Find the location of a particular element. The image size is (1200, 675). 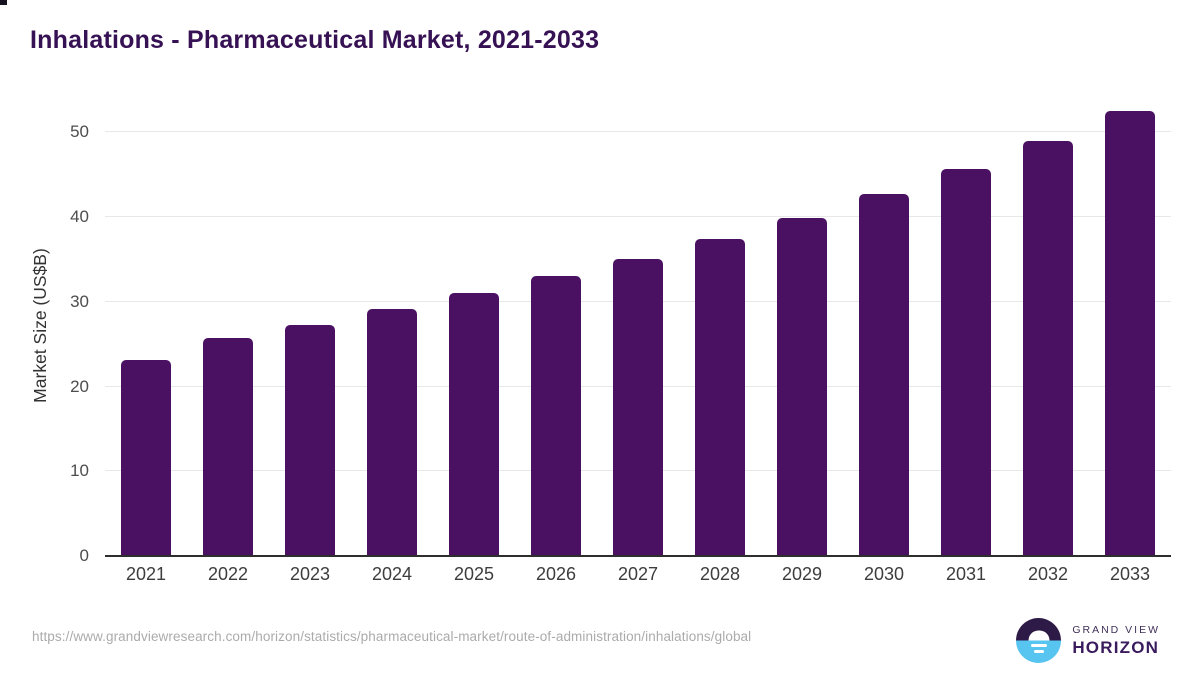

grandview-horizon-logo: GRAND VIEW HORIZON is located at coordinates (1088, 640).